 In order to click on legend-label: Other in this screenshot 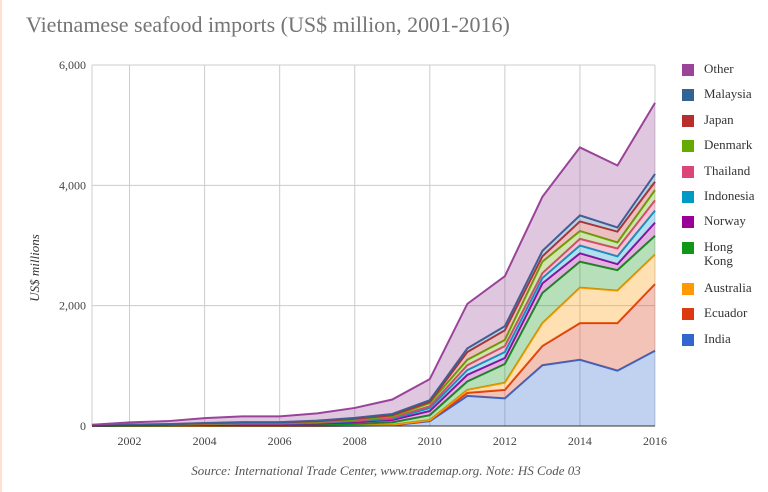, I will do `click(719, 68)`.